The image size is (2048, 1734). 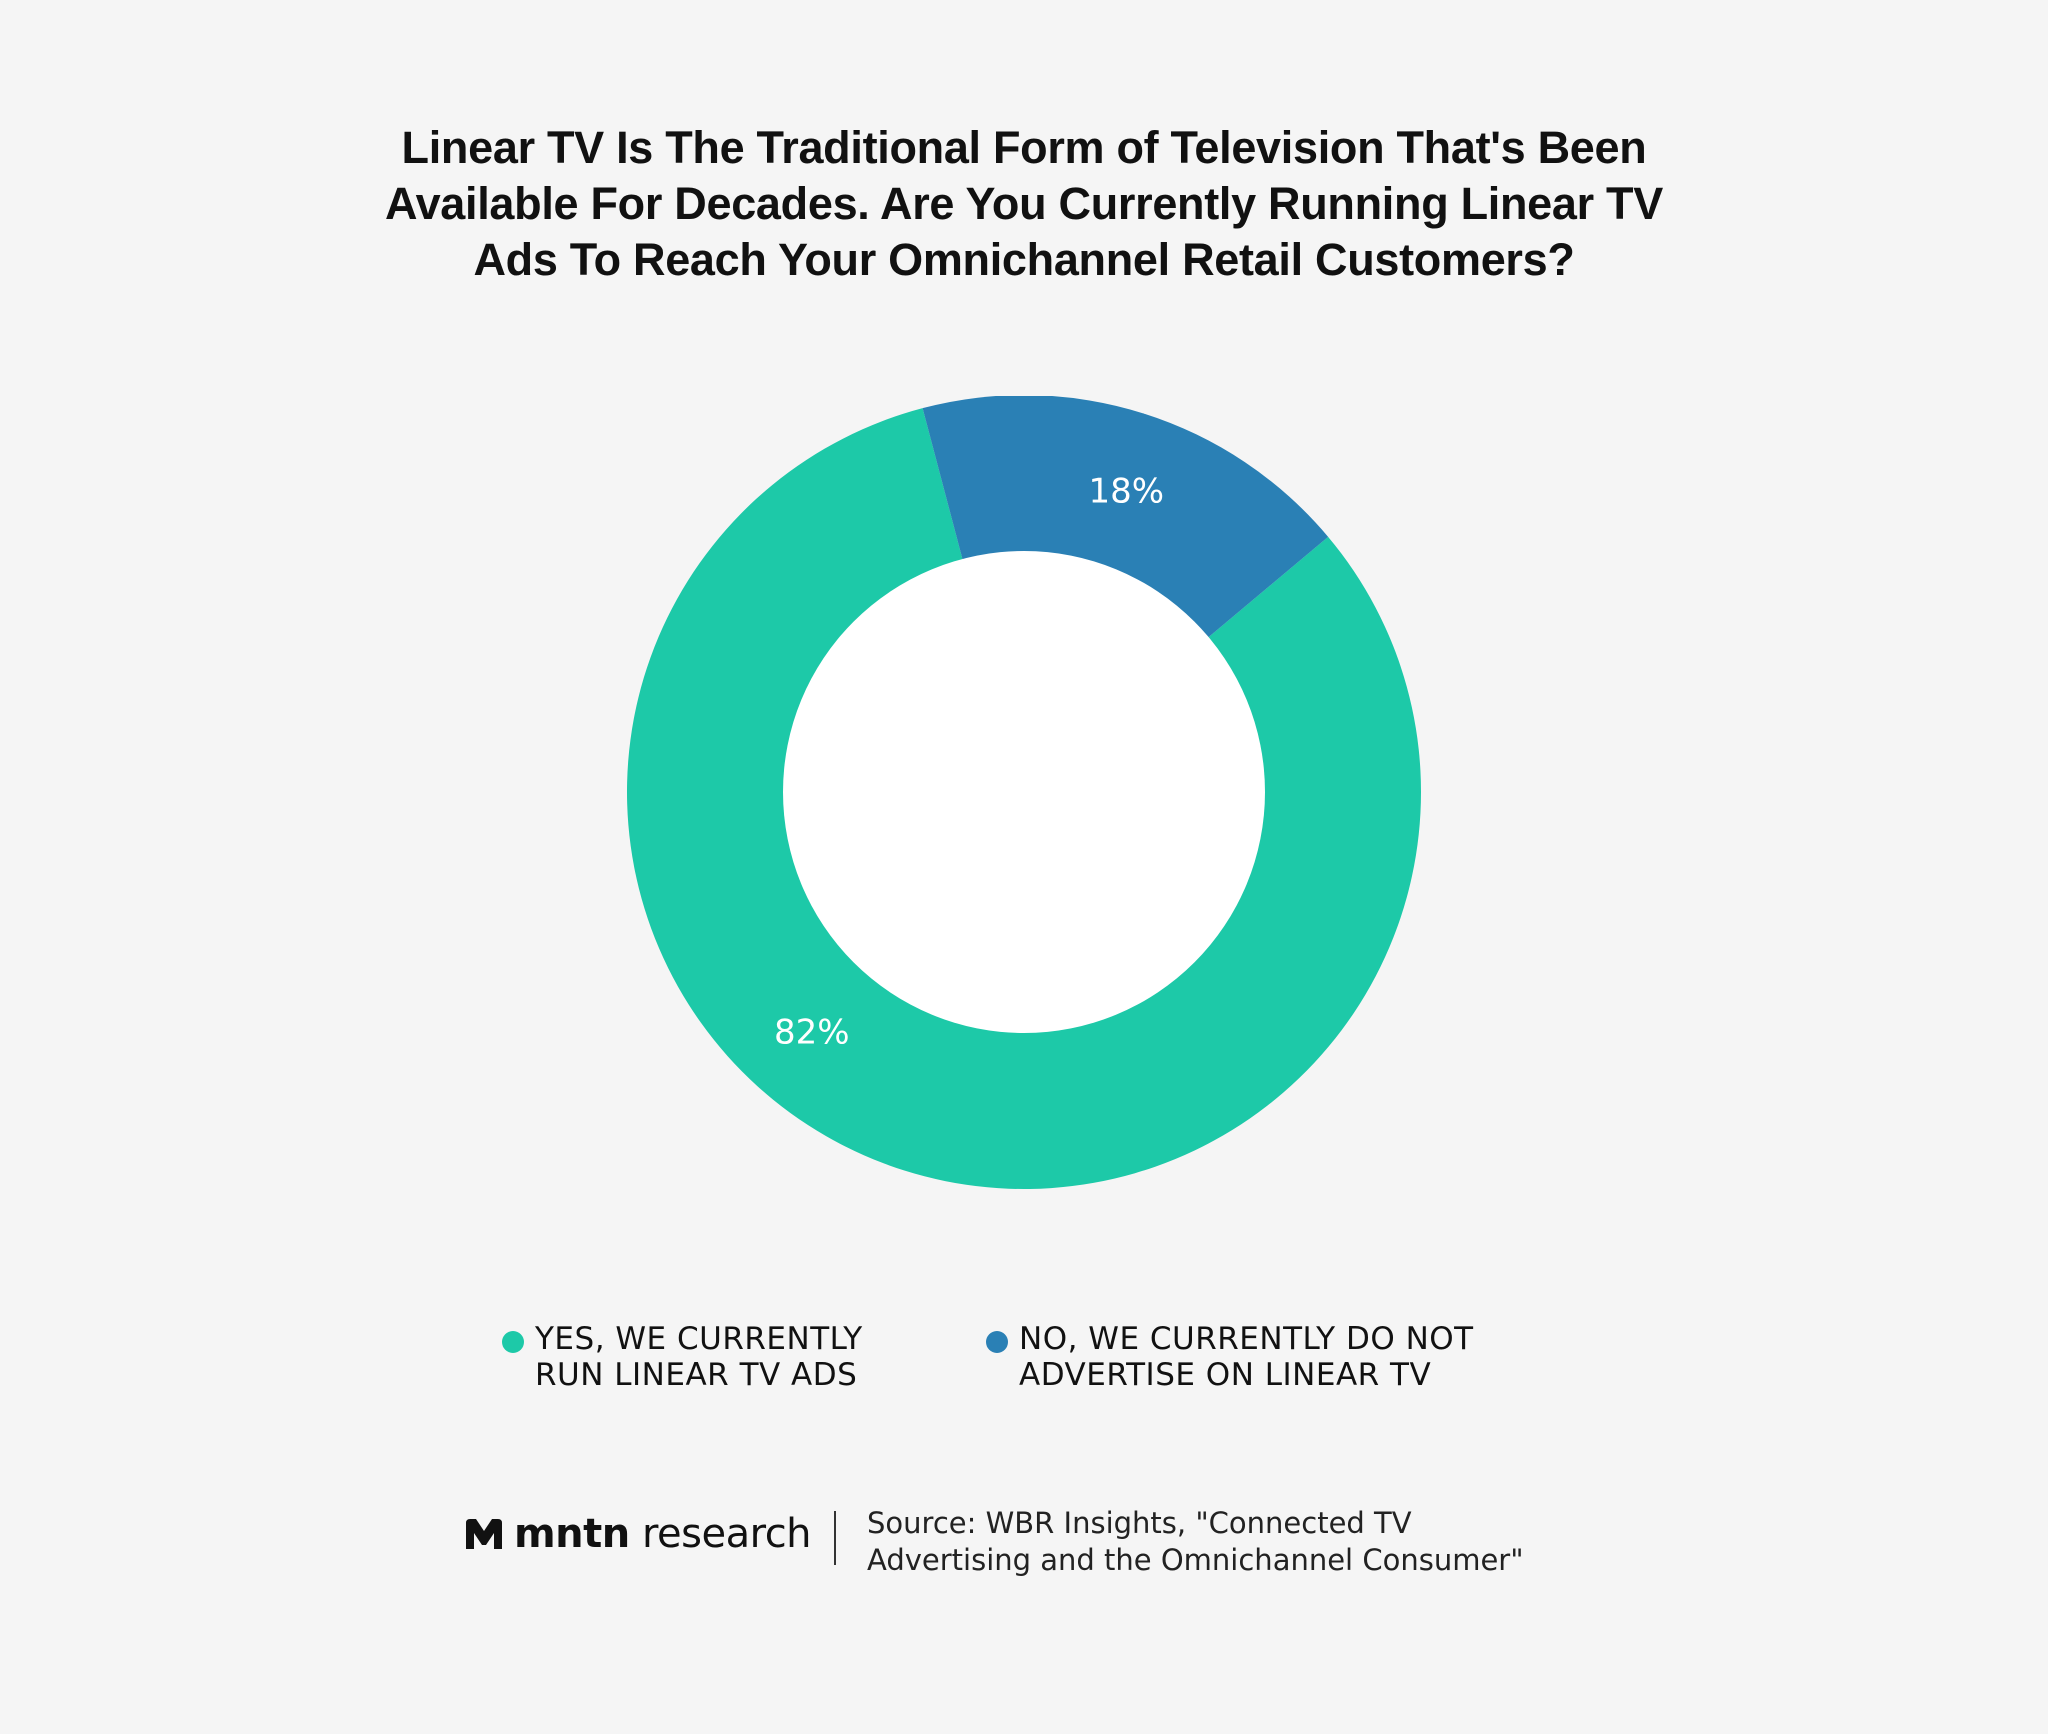 I want to click on legend-swatch-no, so click(x=997, y=1342).